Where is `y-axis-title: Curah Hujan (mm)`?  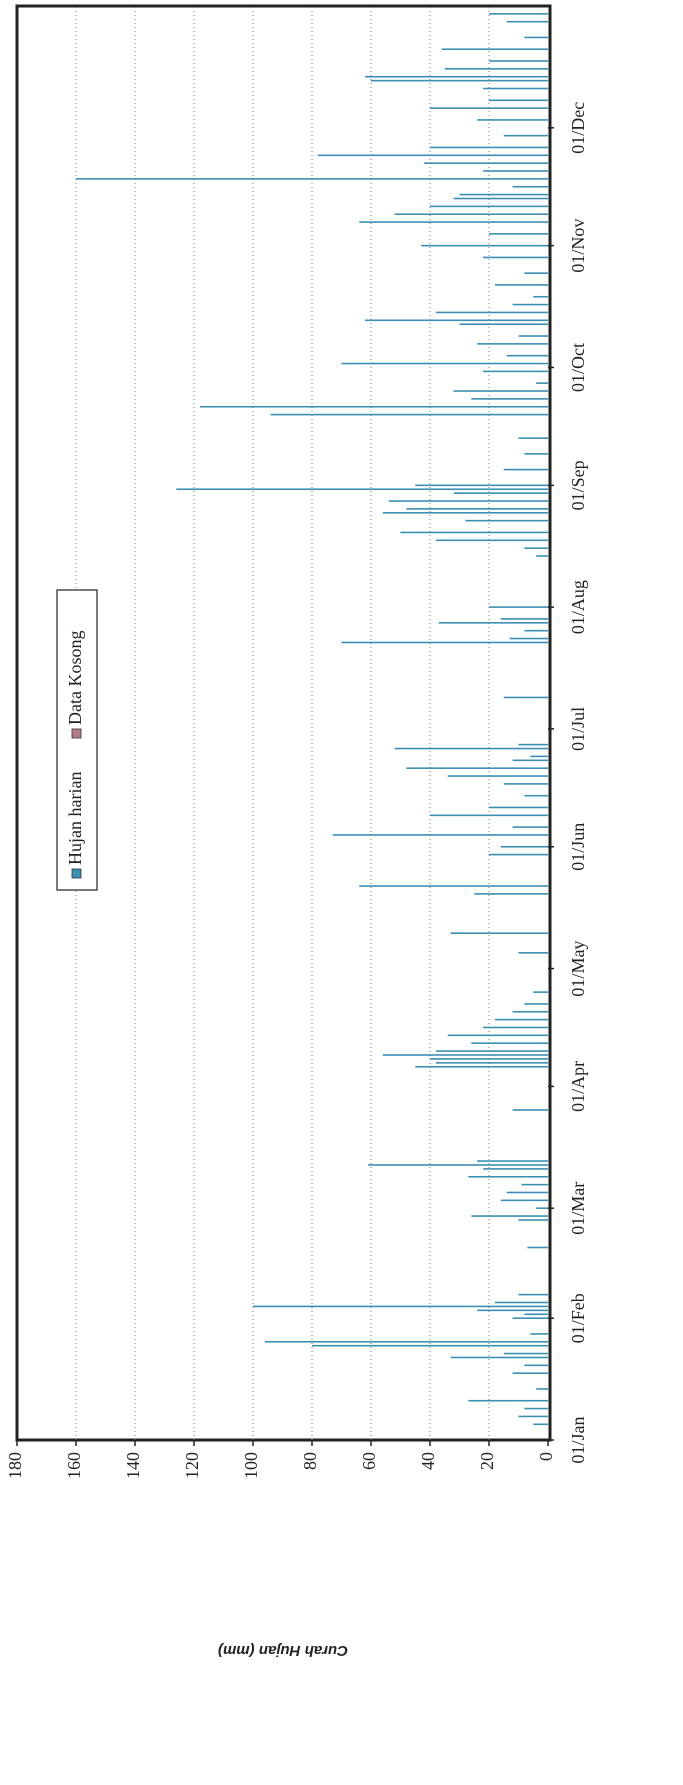
y-axis-title: Curah Hujan (mm) is located at coordinates (283, 1650).